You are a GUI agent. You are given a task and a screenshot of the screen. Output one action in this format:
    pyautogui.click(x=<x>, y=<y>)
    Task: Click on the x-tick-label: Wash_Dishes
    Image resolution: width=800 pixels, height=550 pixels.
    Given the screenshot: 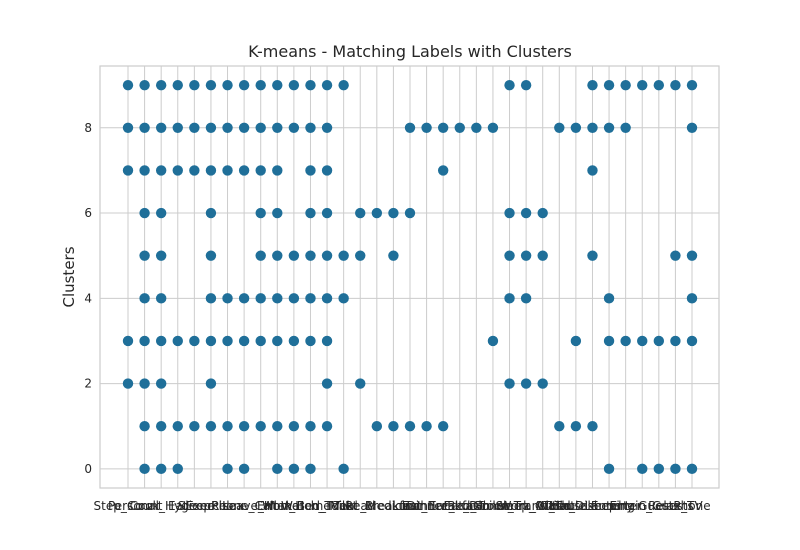 What is the action you would take?
    pyautogui.click(x=576, y=506)
    